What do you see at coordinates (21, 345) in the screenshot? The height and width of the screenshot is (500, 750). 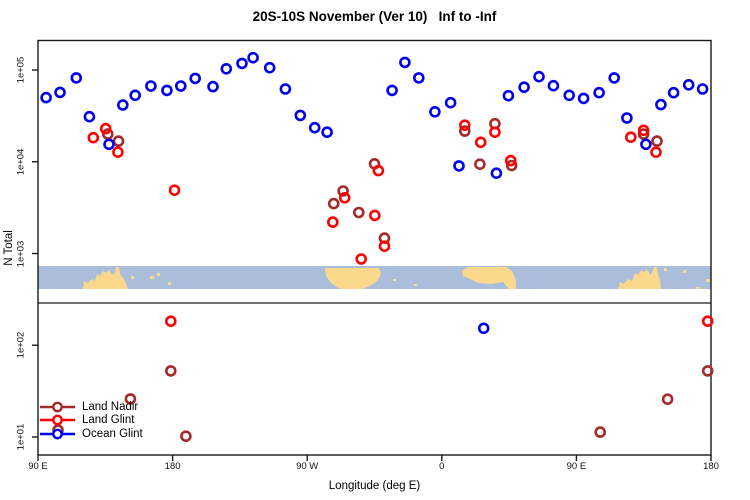 I see `y-tick-label: 1e+02` at bounding box center [21, 345].